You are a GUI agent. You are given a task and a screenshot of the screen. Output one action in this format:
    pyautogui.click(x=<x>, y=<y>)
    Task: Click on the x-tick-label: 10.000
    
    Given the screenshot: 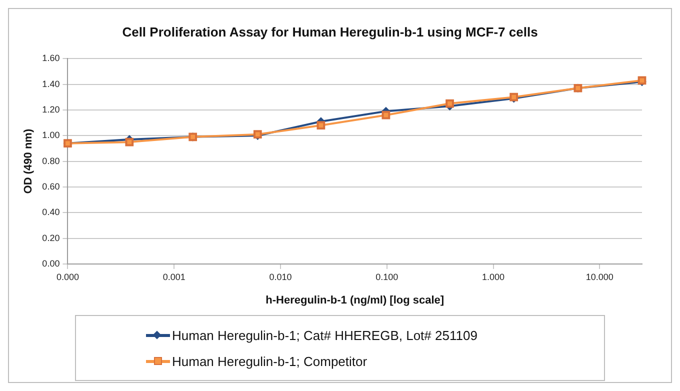 What is the action you would take?
    pyautogui.click(x=600, y=277)
    